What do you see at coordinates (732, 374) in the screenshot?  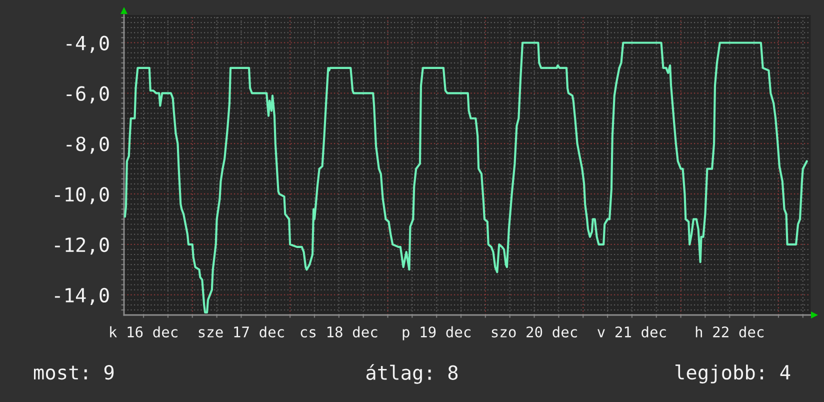 I see `text: legjobb: 4` at bounding box center [732, 374].